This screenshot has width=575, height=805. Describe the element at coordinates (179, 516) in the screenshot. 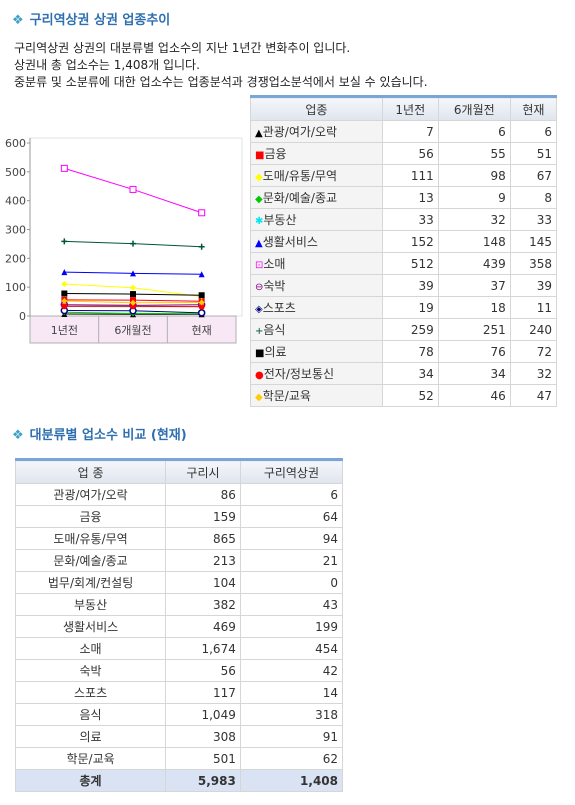

I see `row: 금융 159 64` at that location.